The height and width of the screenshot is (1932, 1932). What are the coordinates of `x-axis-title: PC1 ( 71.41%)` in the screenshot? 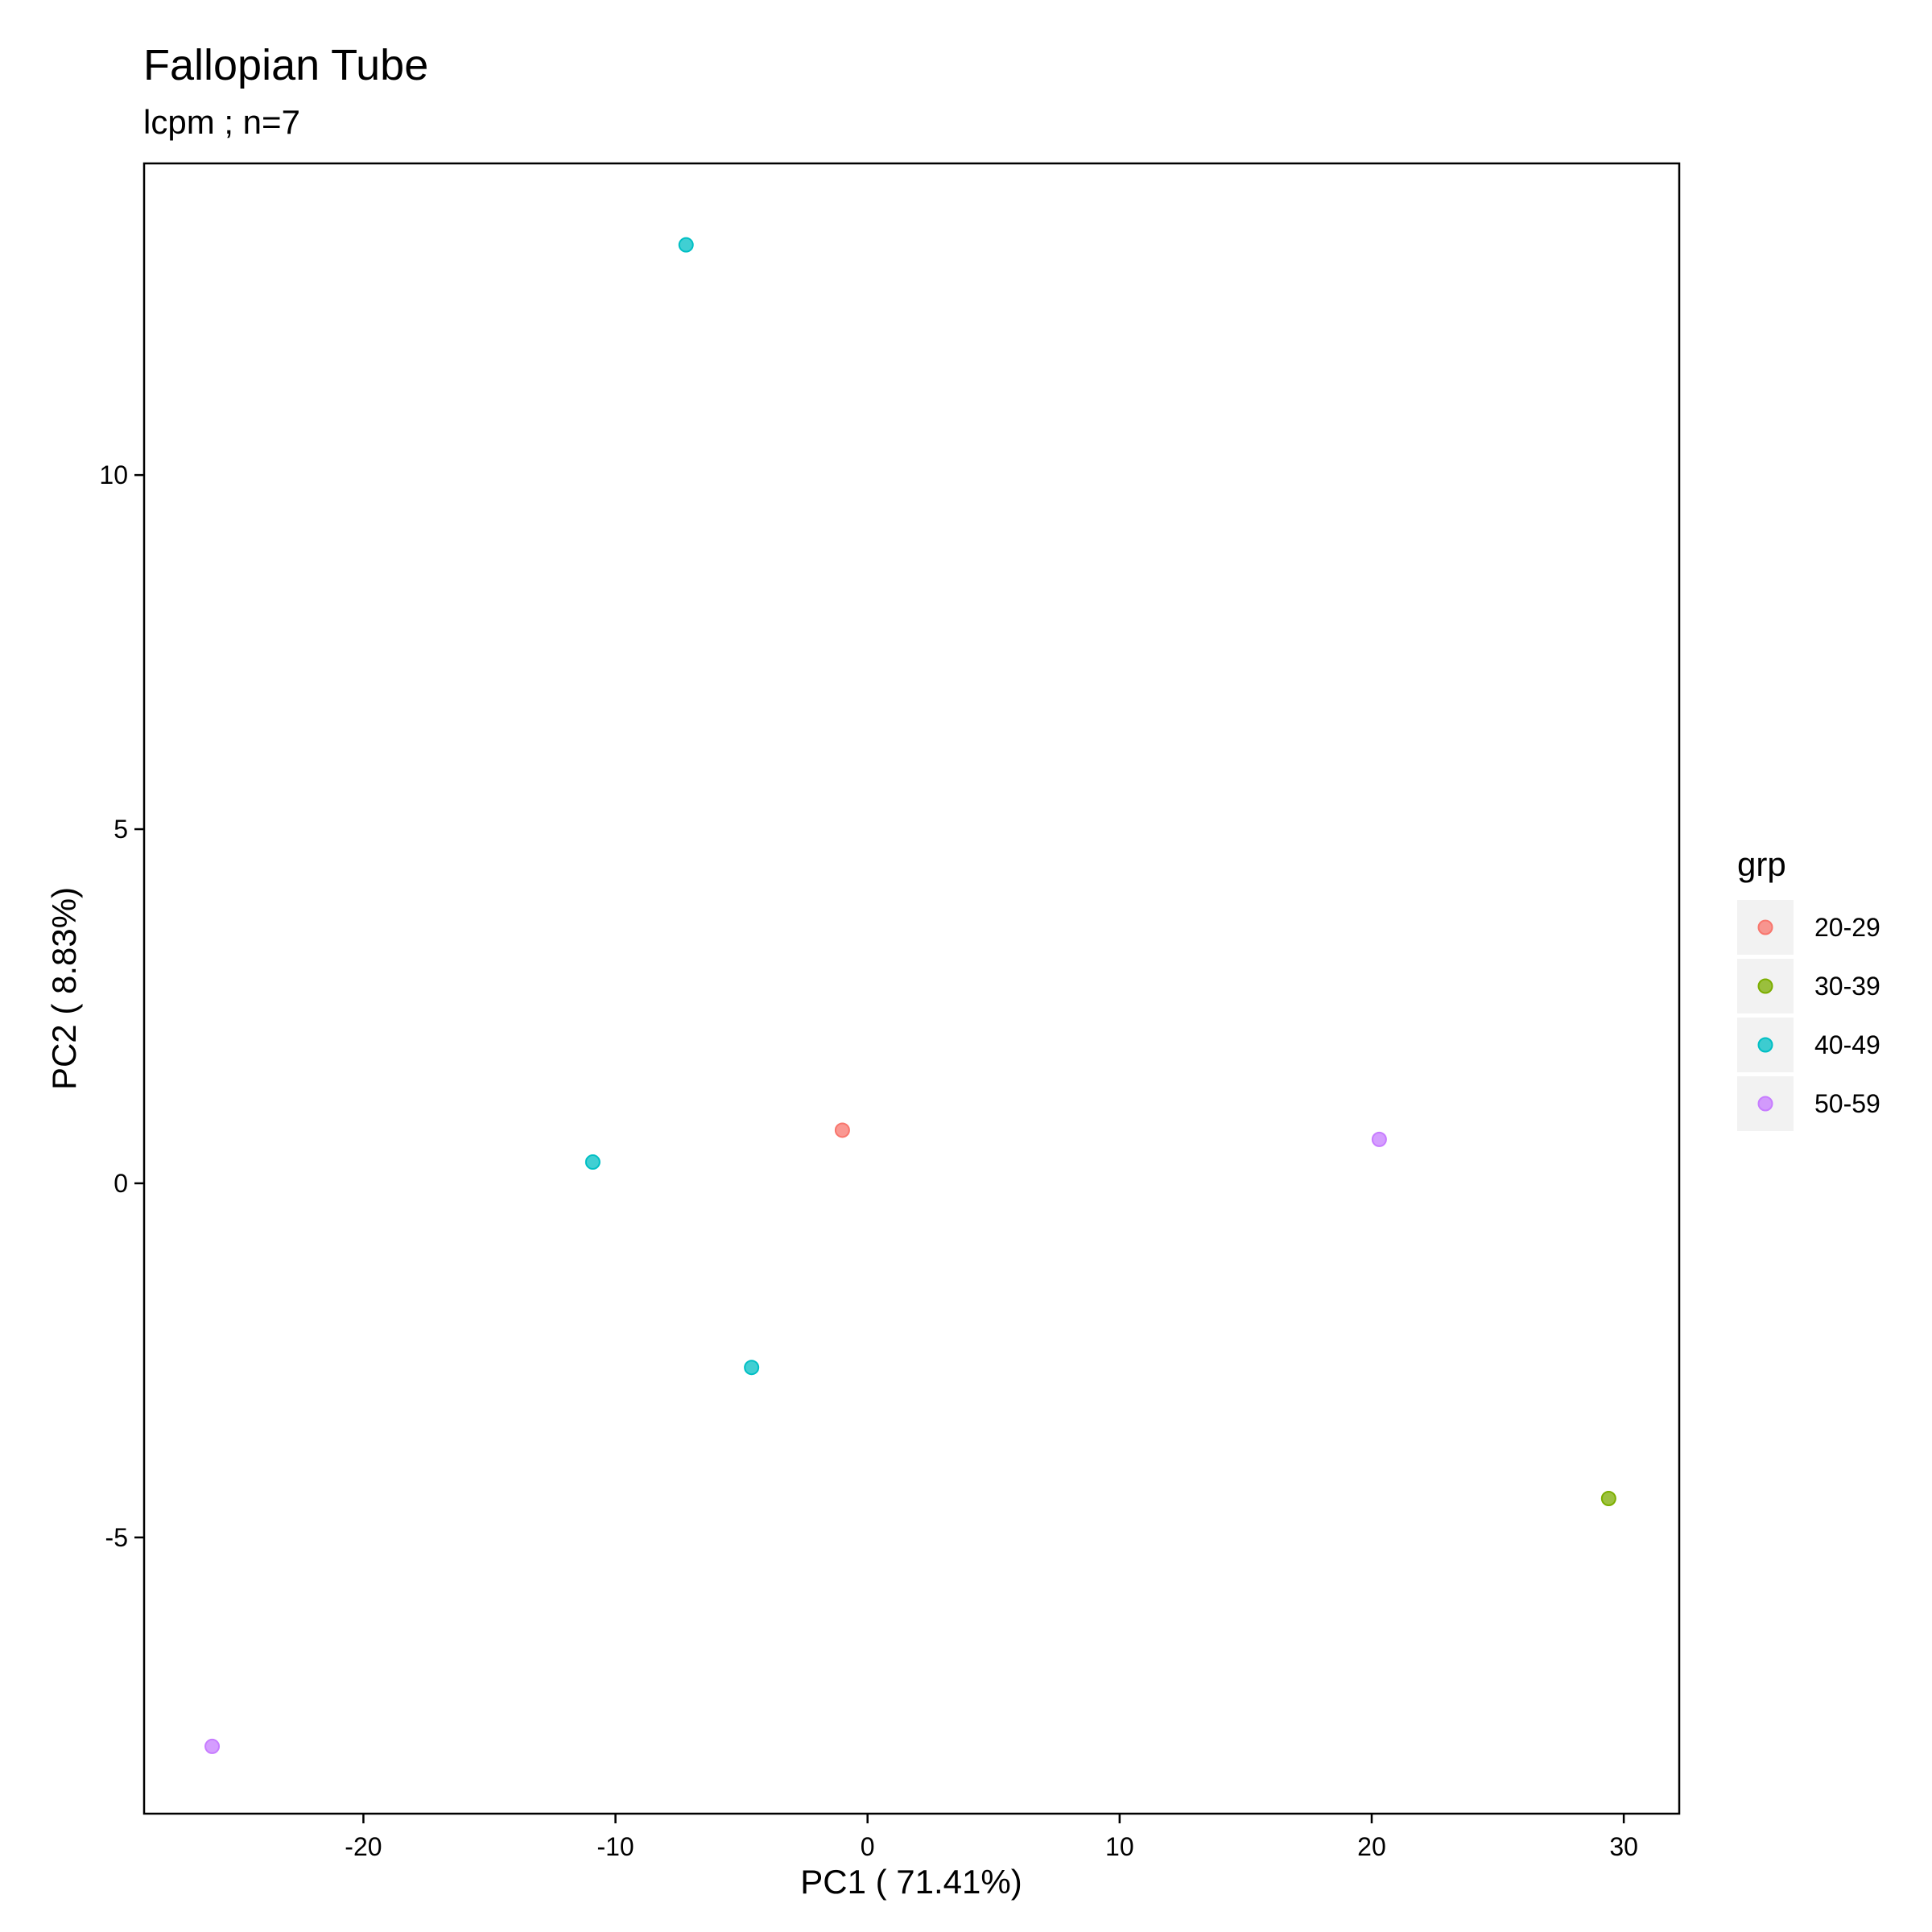 It's located at (911, 1882).